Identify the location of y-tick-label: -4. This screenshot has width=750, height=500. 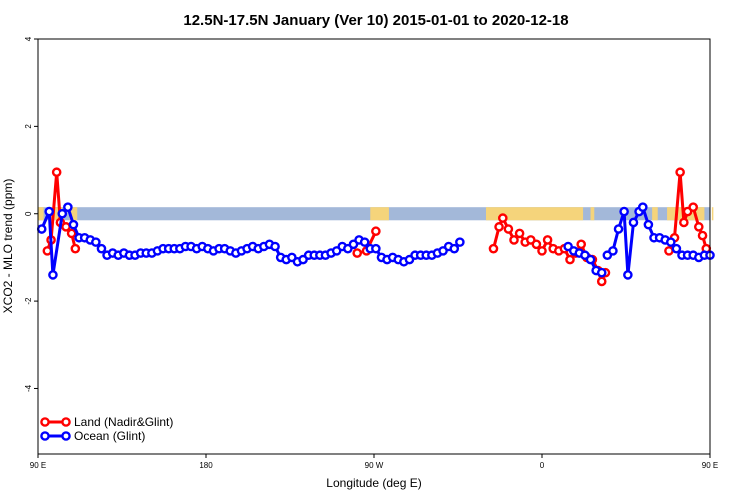
(28, 388).